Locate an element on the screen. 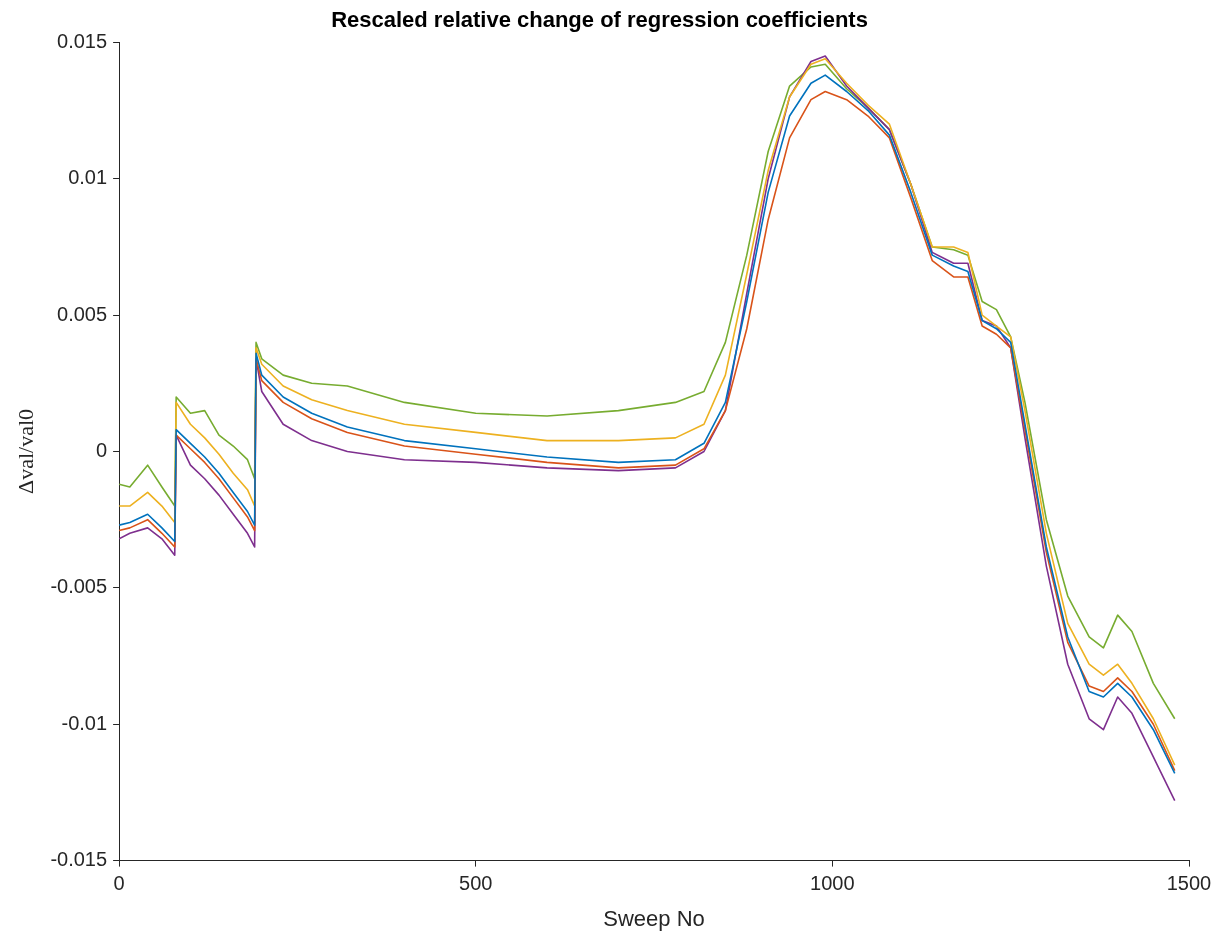  y-tick-label: 0.015 is located at coordinates (82, 40).